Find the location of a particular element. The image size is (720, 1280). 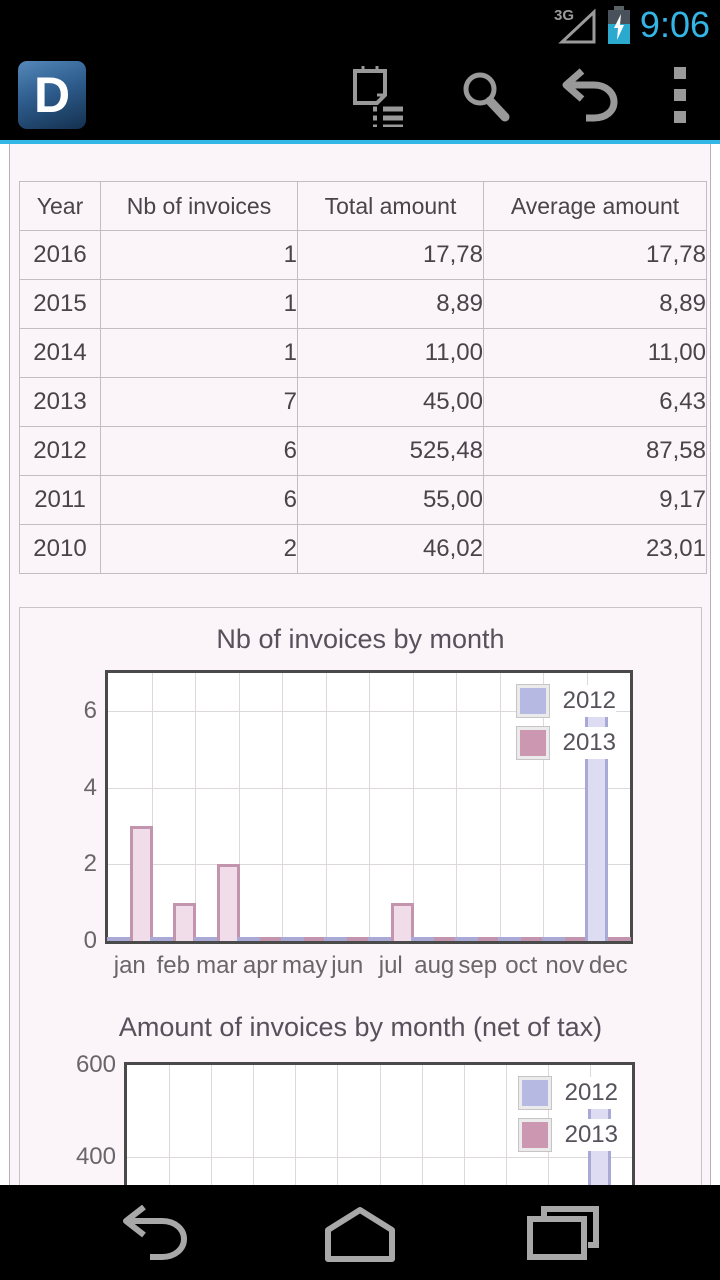

year-link: 2011 is located at coordinates (60, 500).